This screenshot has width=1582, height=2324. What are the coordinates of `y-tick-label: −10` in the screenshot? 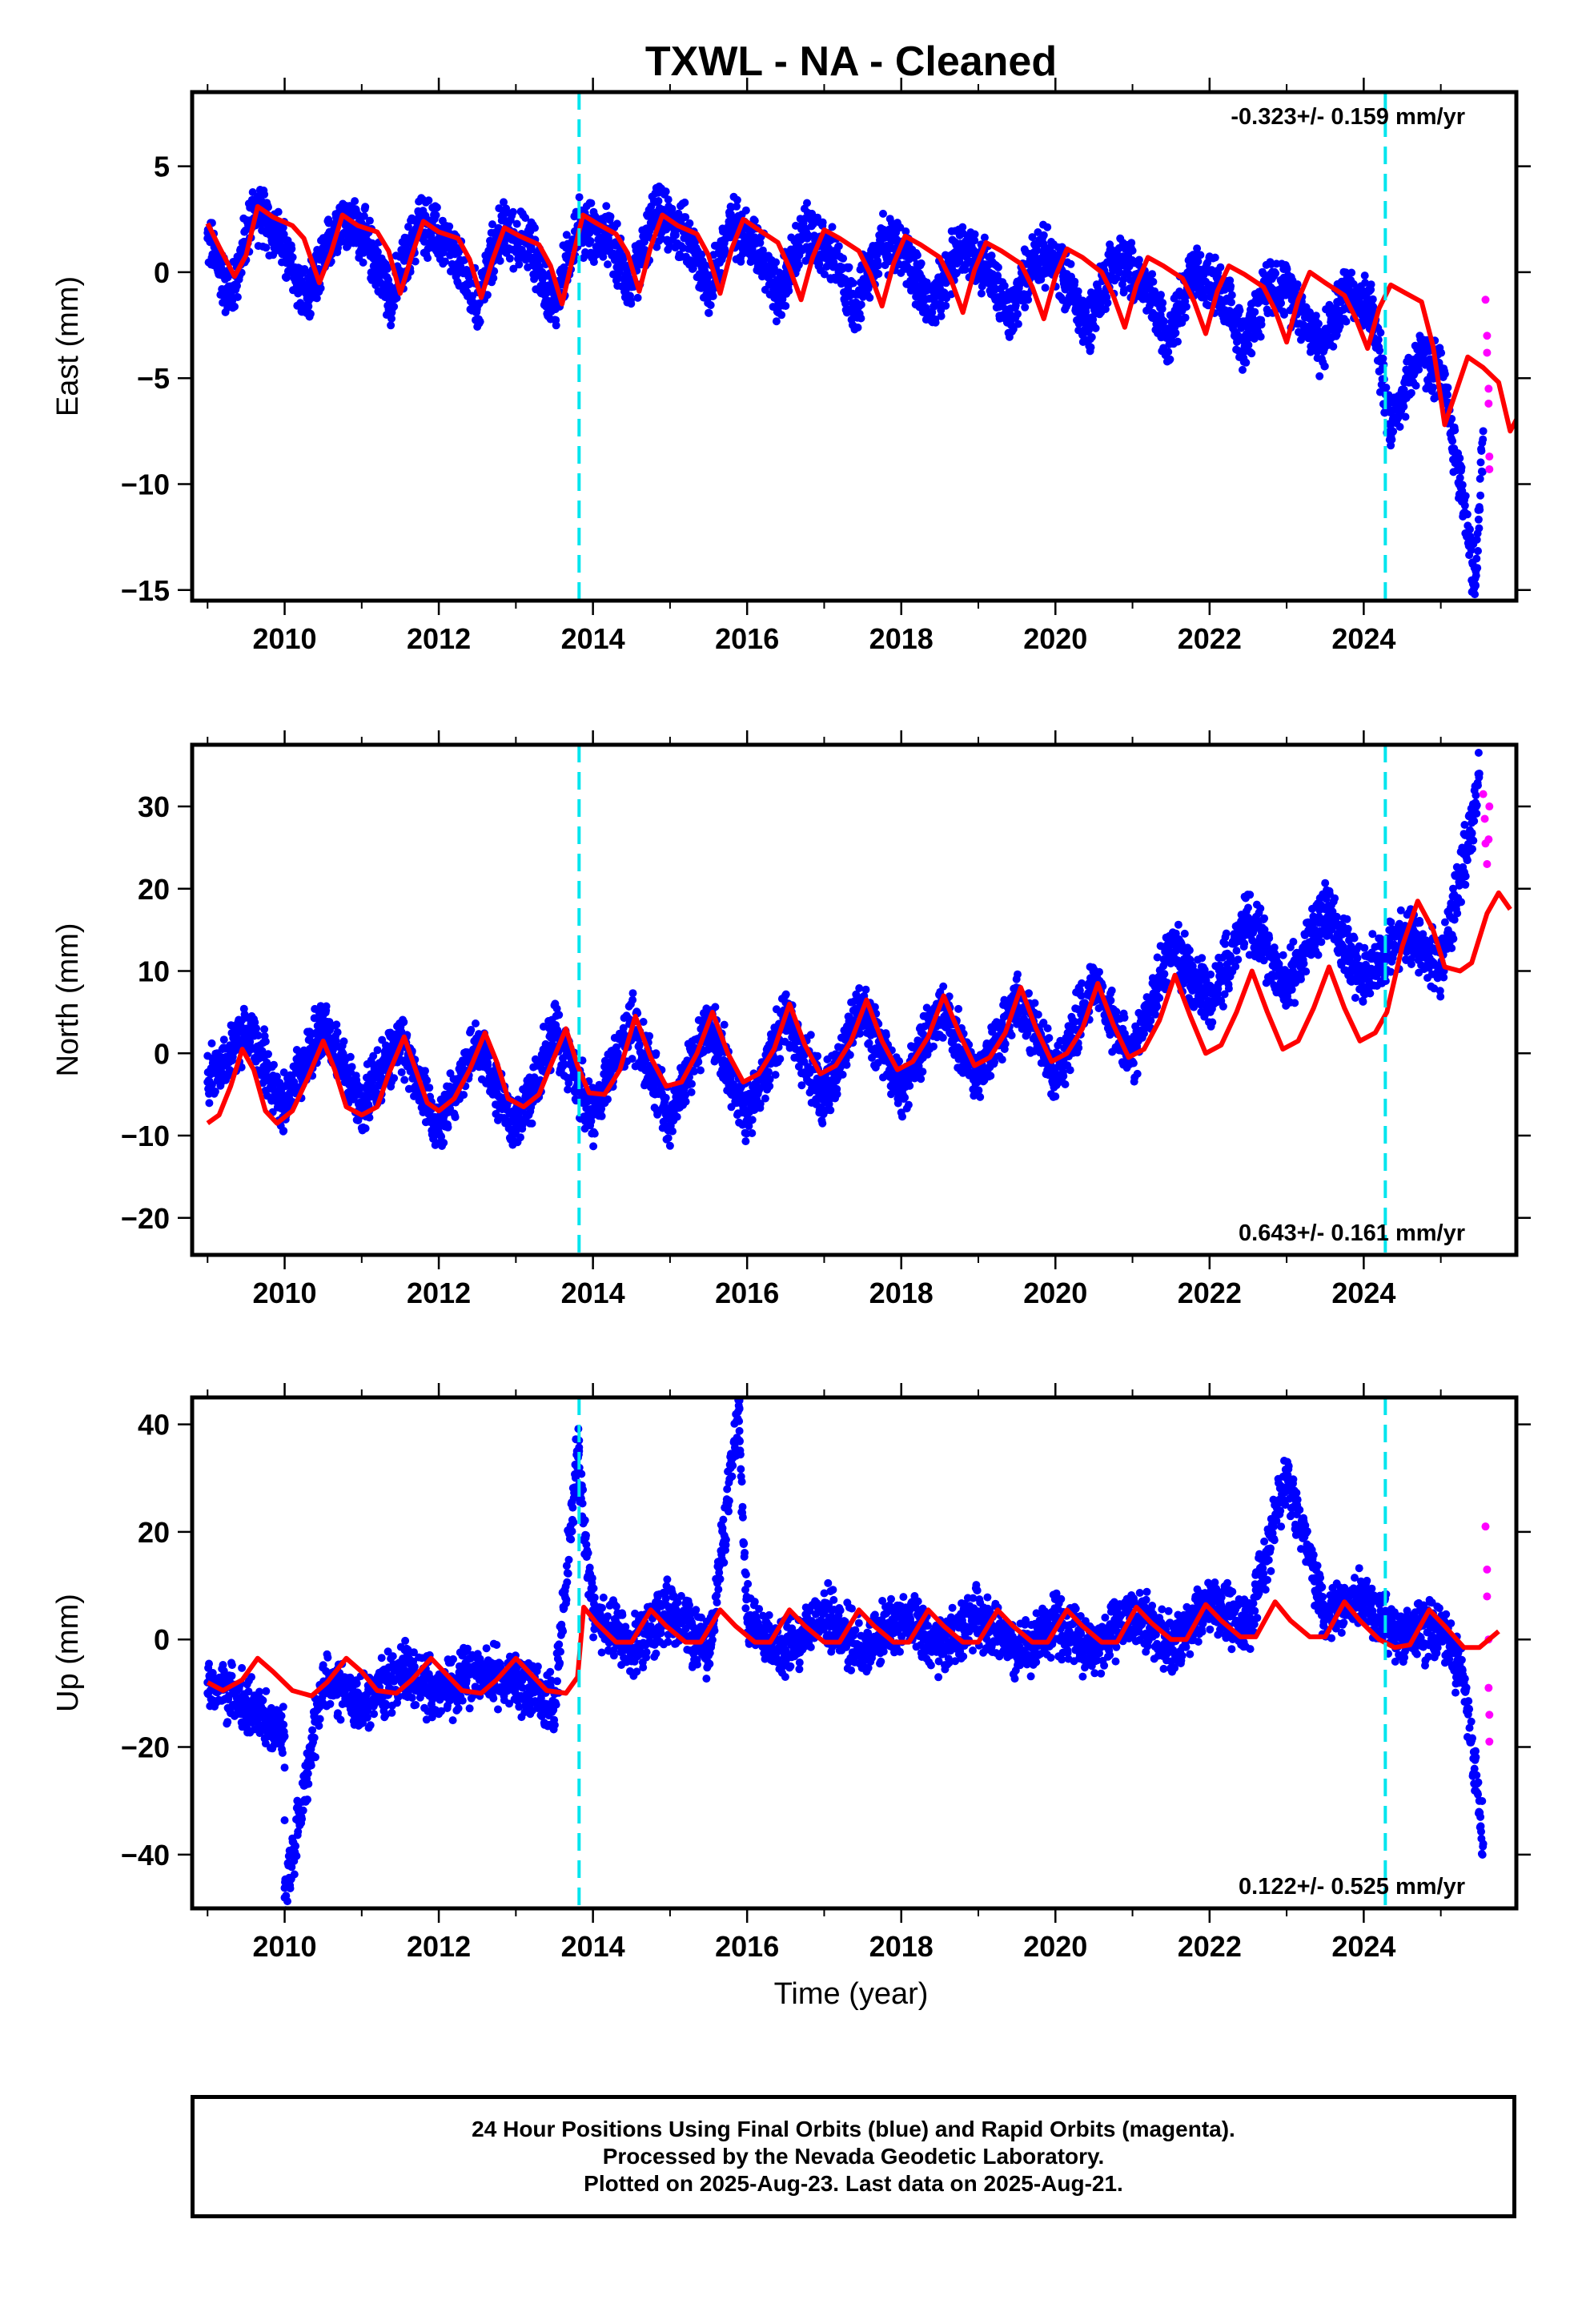 It's located at (145, 484).